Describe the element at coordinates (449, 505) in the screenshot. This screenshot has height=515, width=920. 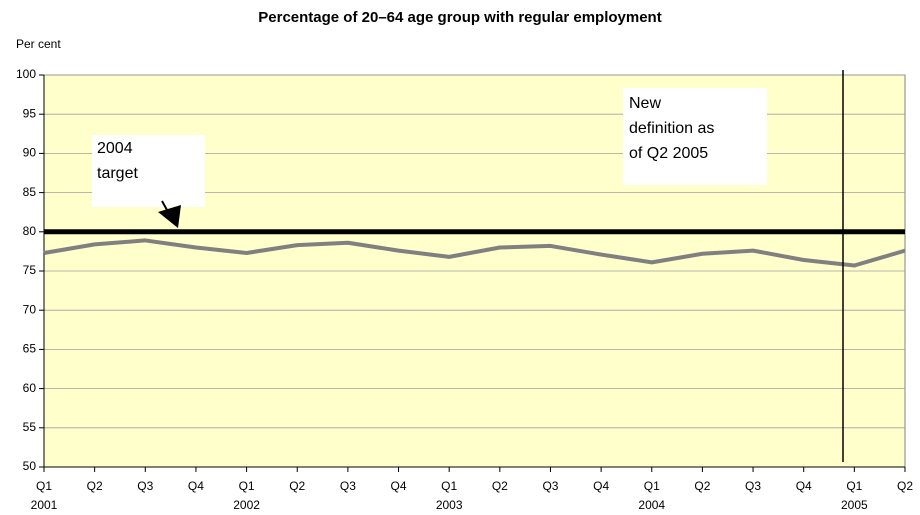
I see `x-group-label: 2003` at that location.